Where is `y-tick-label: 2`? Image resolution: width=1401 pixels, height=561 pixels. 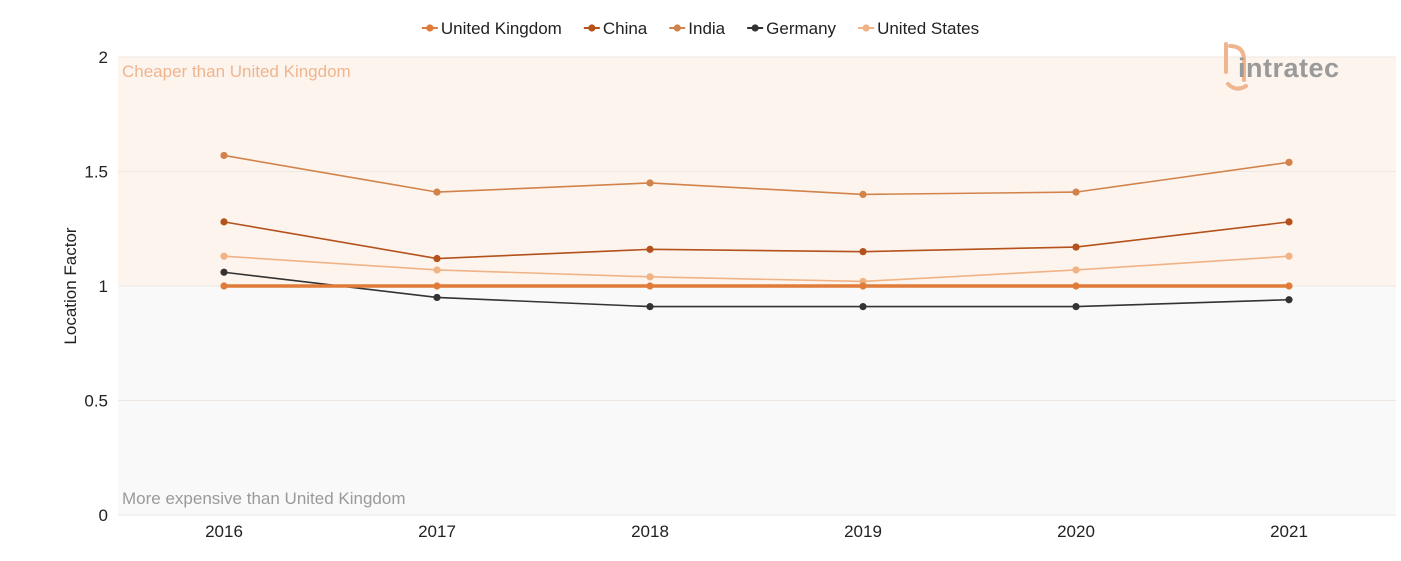
y-tick-label: 2 is located at coordinates (103, 57).